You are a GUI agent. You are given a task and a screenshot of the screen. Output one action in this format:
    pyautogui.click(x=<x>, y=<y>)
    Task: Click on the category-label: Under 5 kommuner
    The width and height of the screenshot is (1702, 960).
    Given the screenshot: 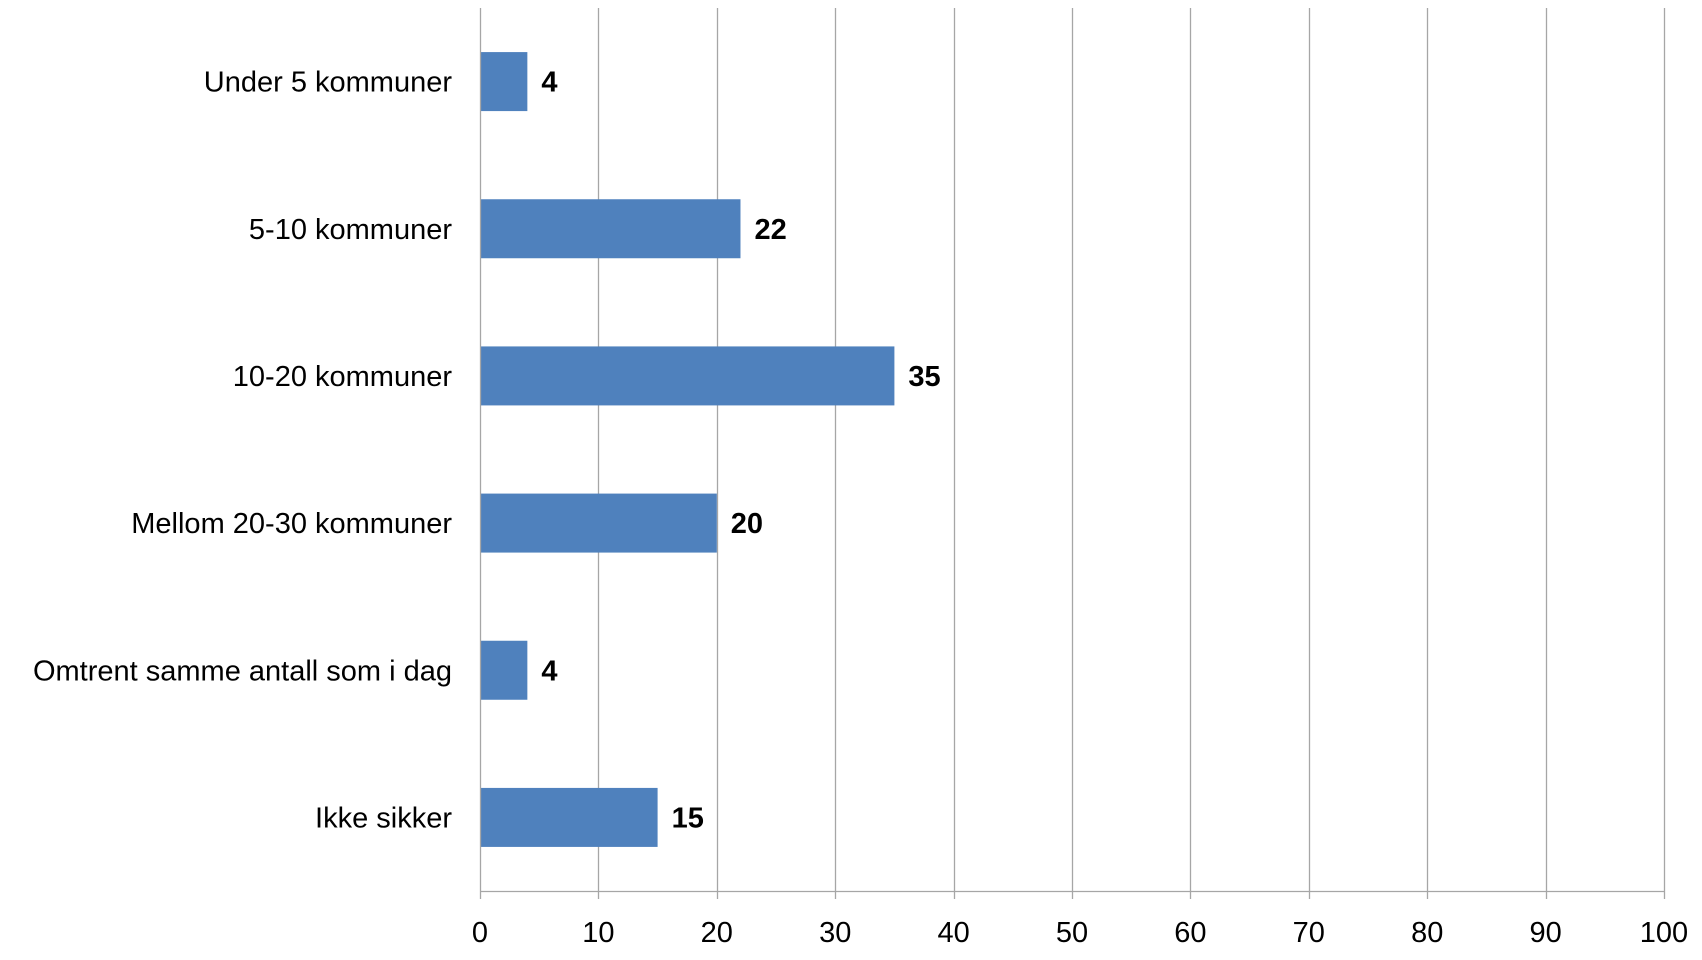 What is the action you would take?
    pyautogui.click(x=328, y=83)
    